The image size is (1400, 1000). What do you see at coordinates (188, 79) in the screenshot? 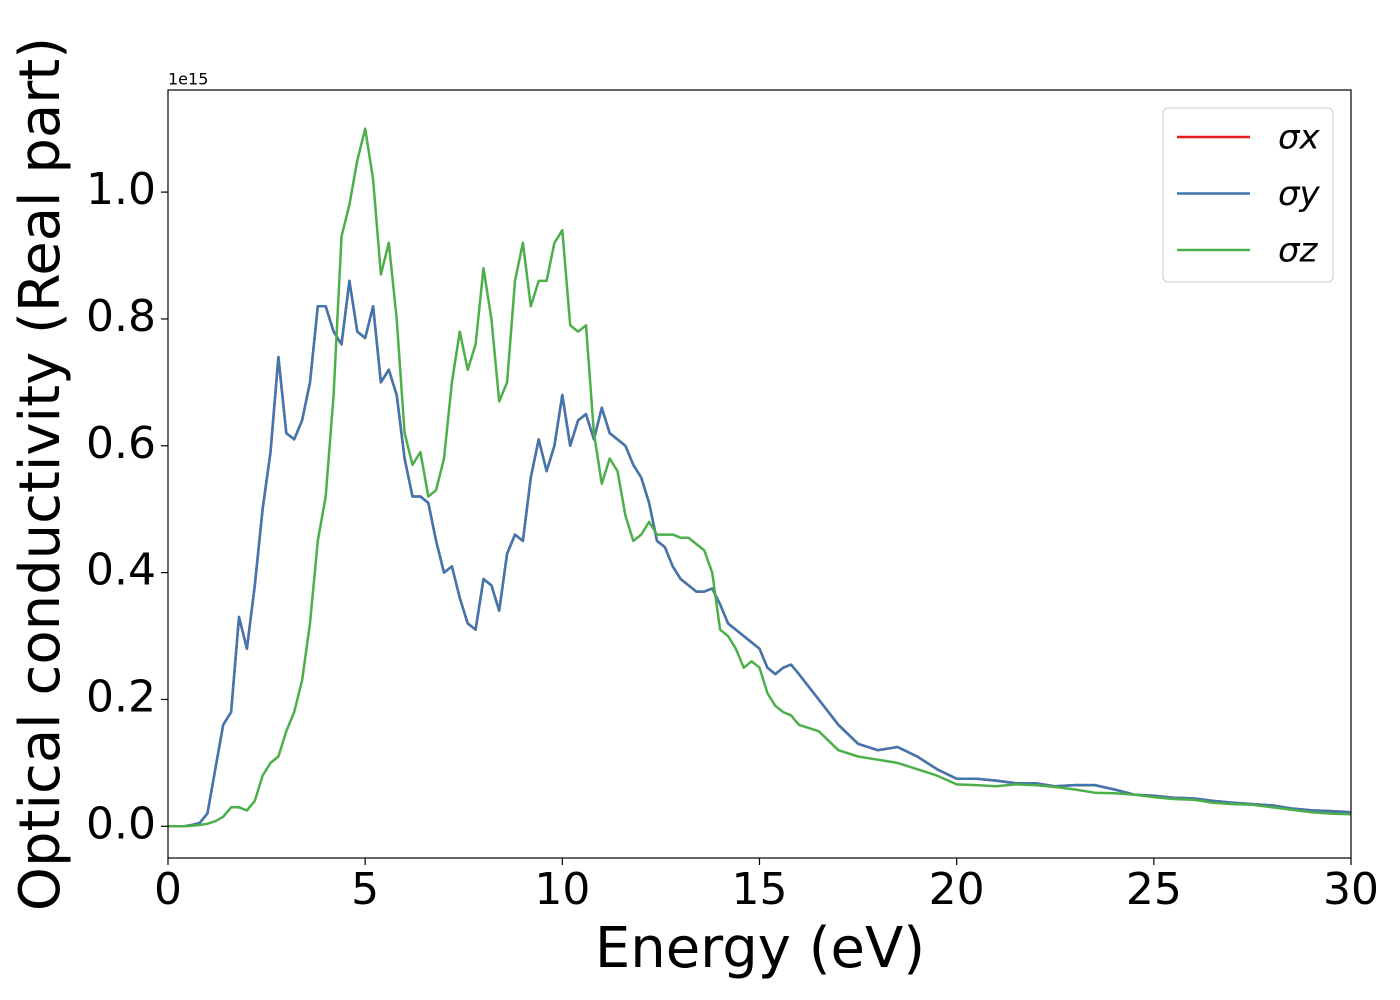
I see `offset-text: 1e15` at bounding box center [188, 79].